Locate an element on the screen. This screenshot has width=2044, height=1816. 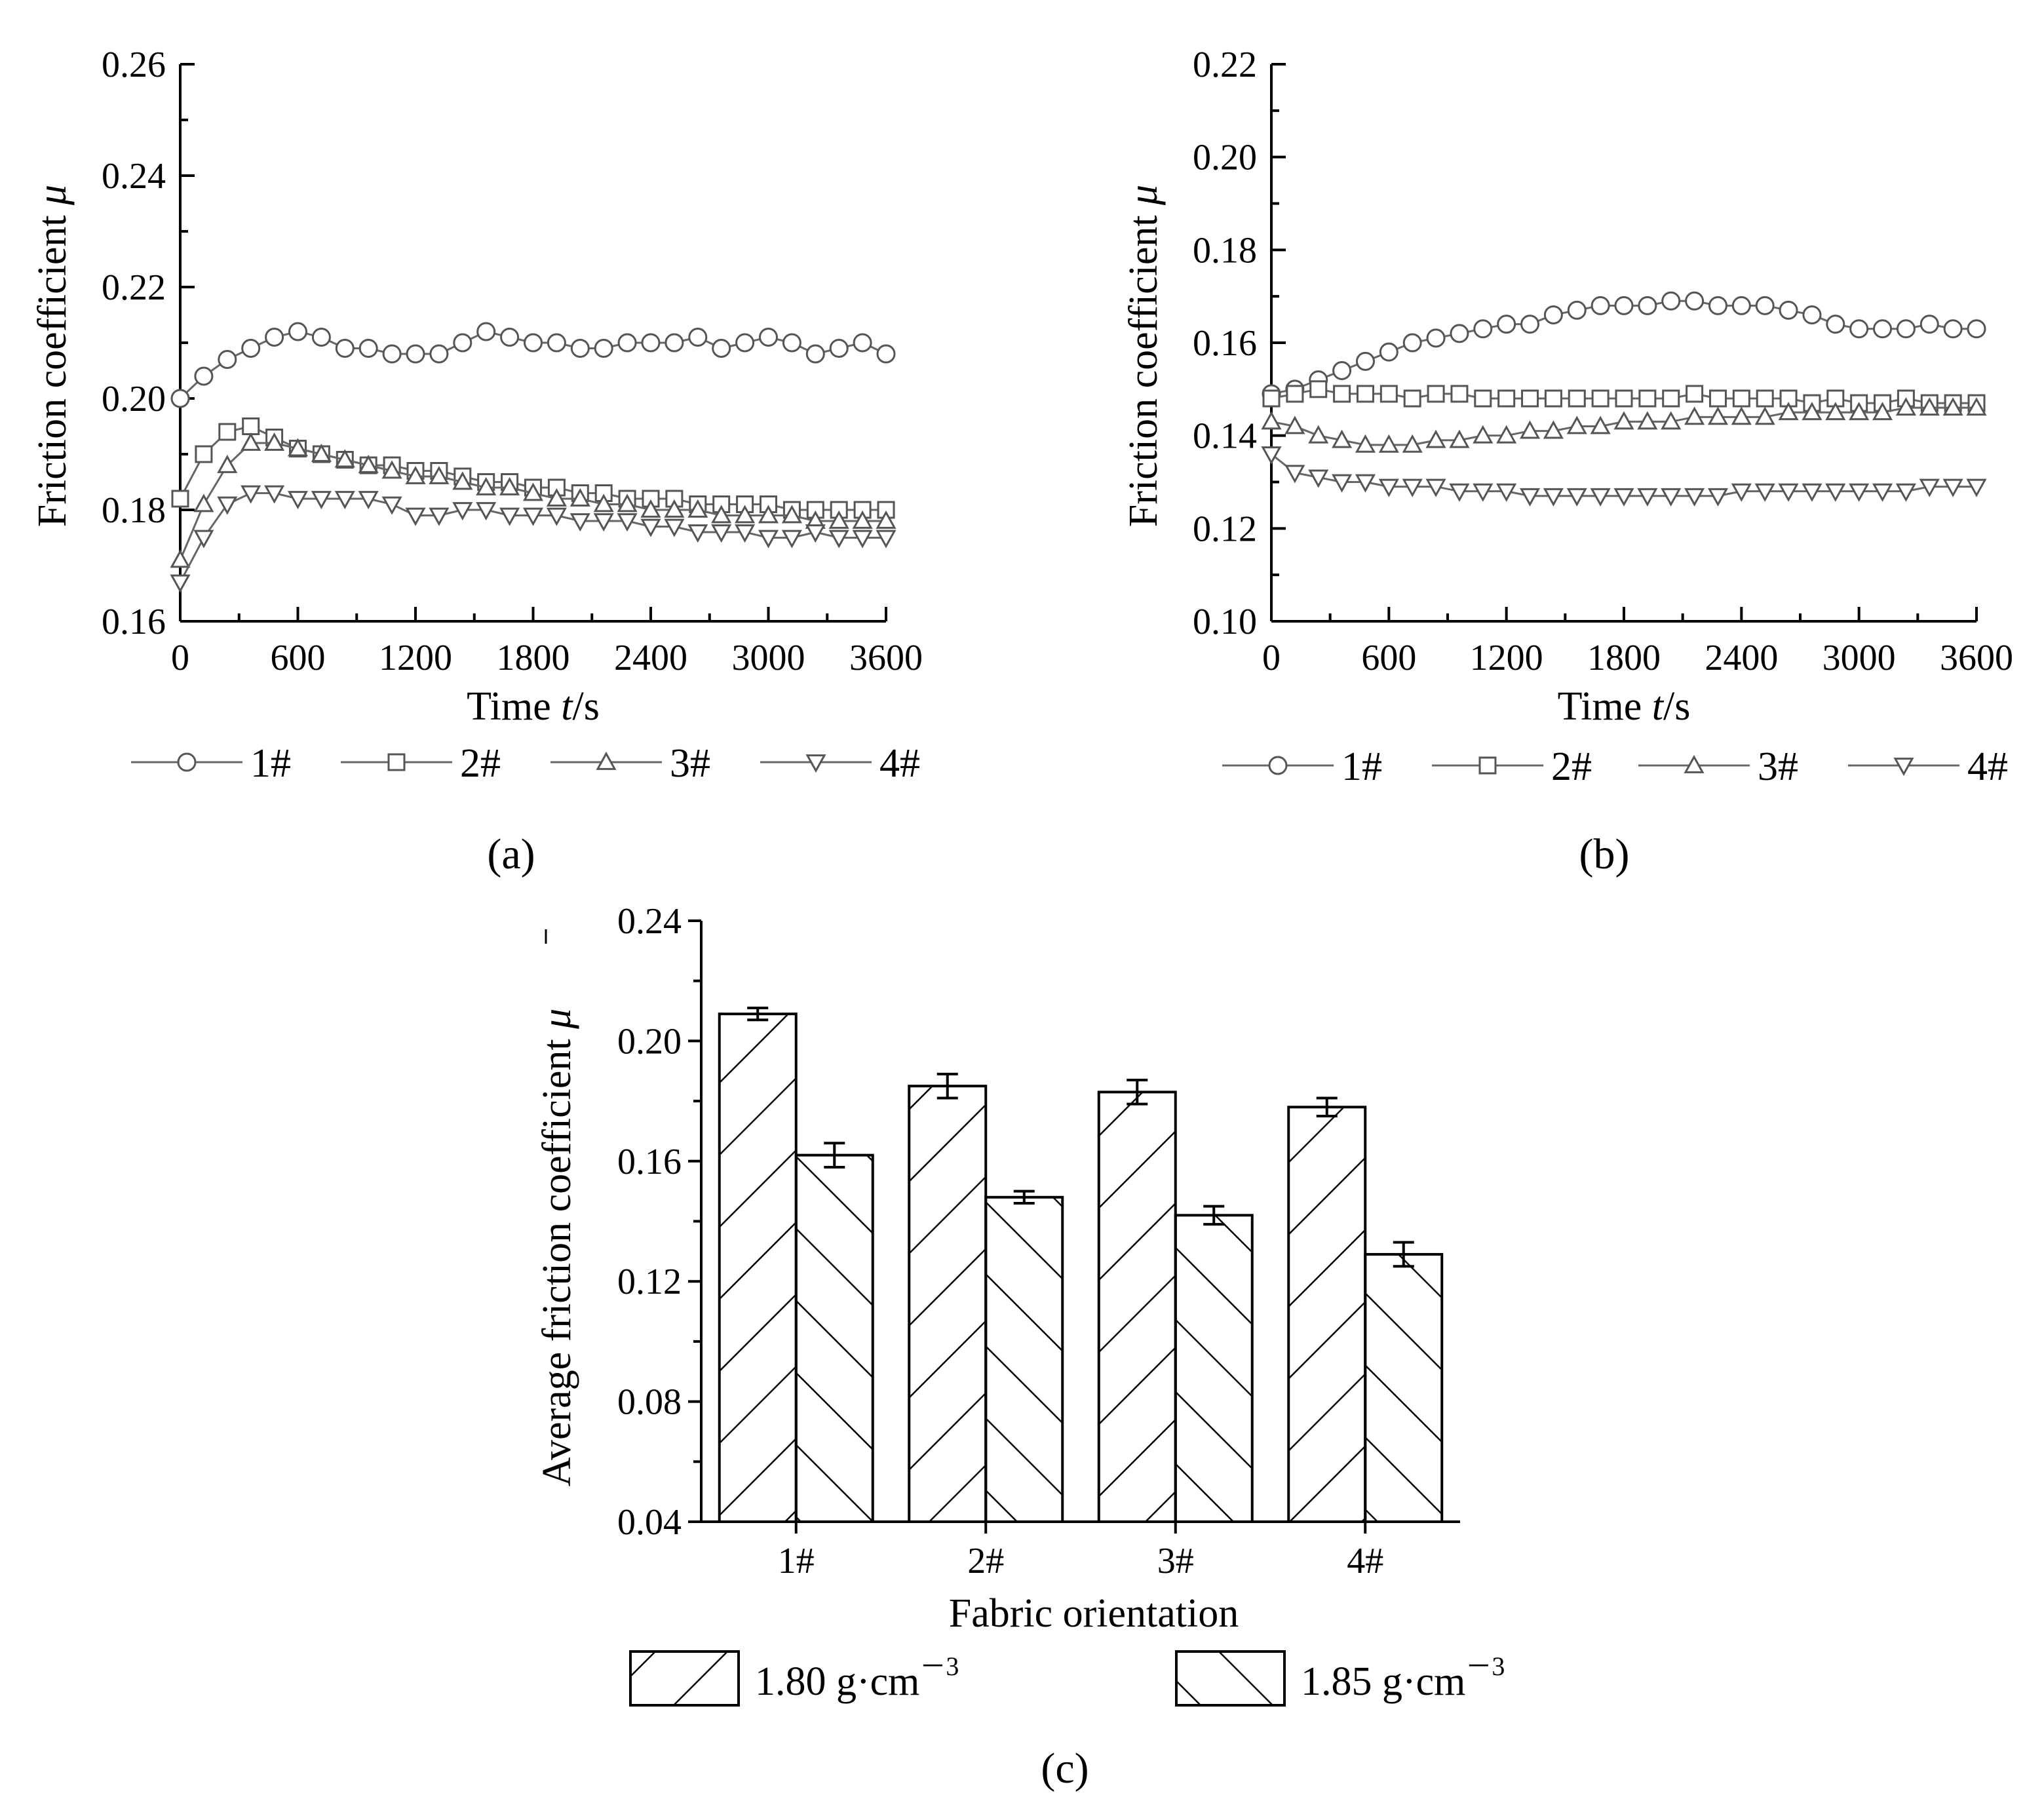
bar-180gcm-3# is located at coordinates (1137, 1307).